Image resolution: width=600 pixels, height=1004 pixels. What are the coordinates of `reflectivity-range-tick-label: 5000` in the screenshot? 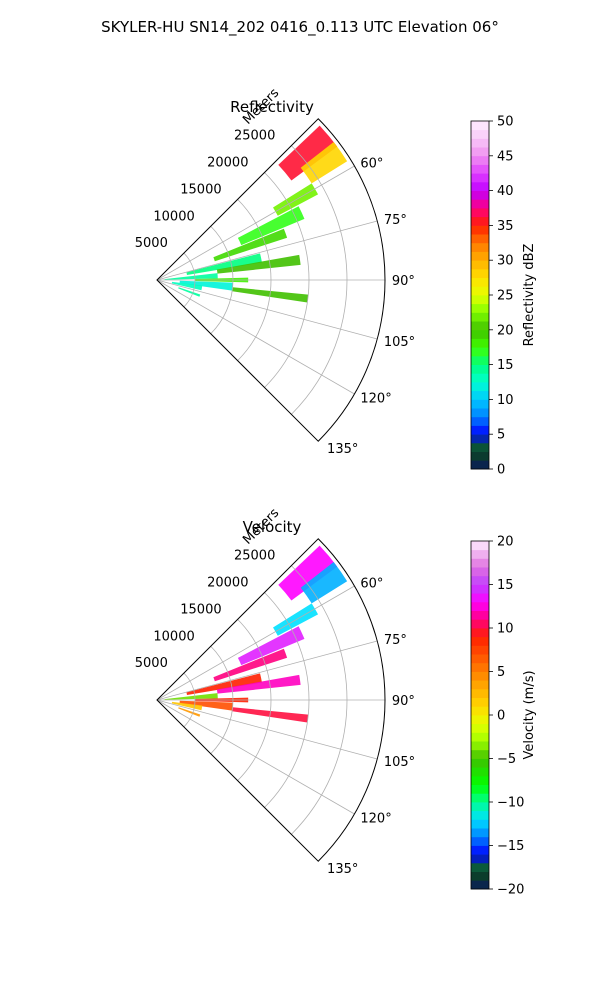 It's located at (151, 243).